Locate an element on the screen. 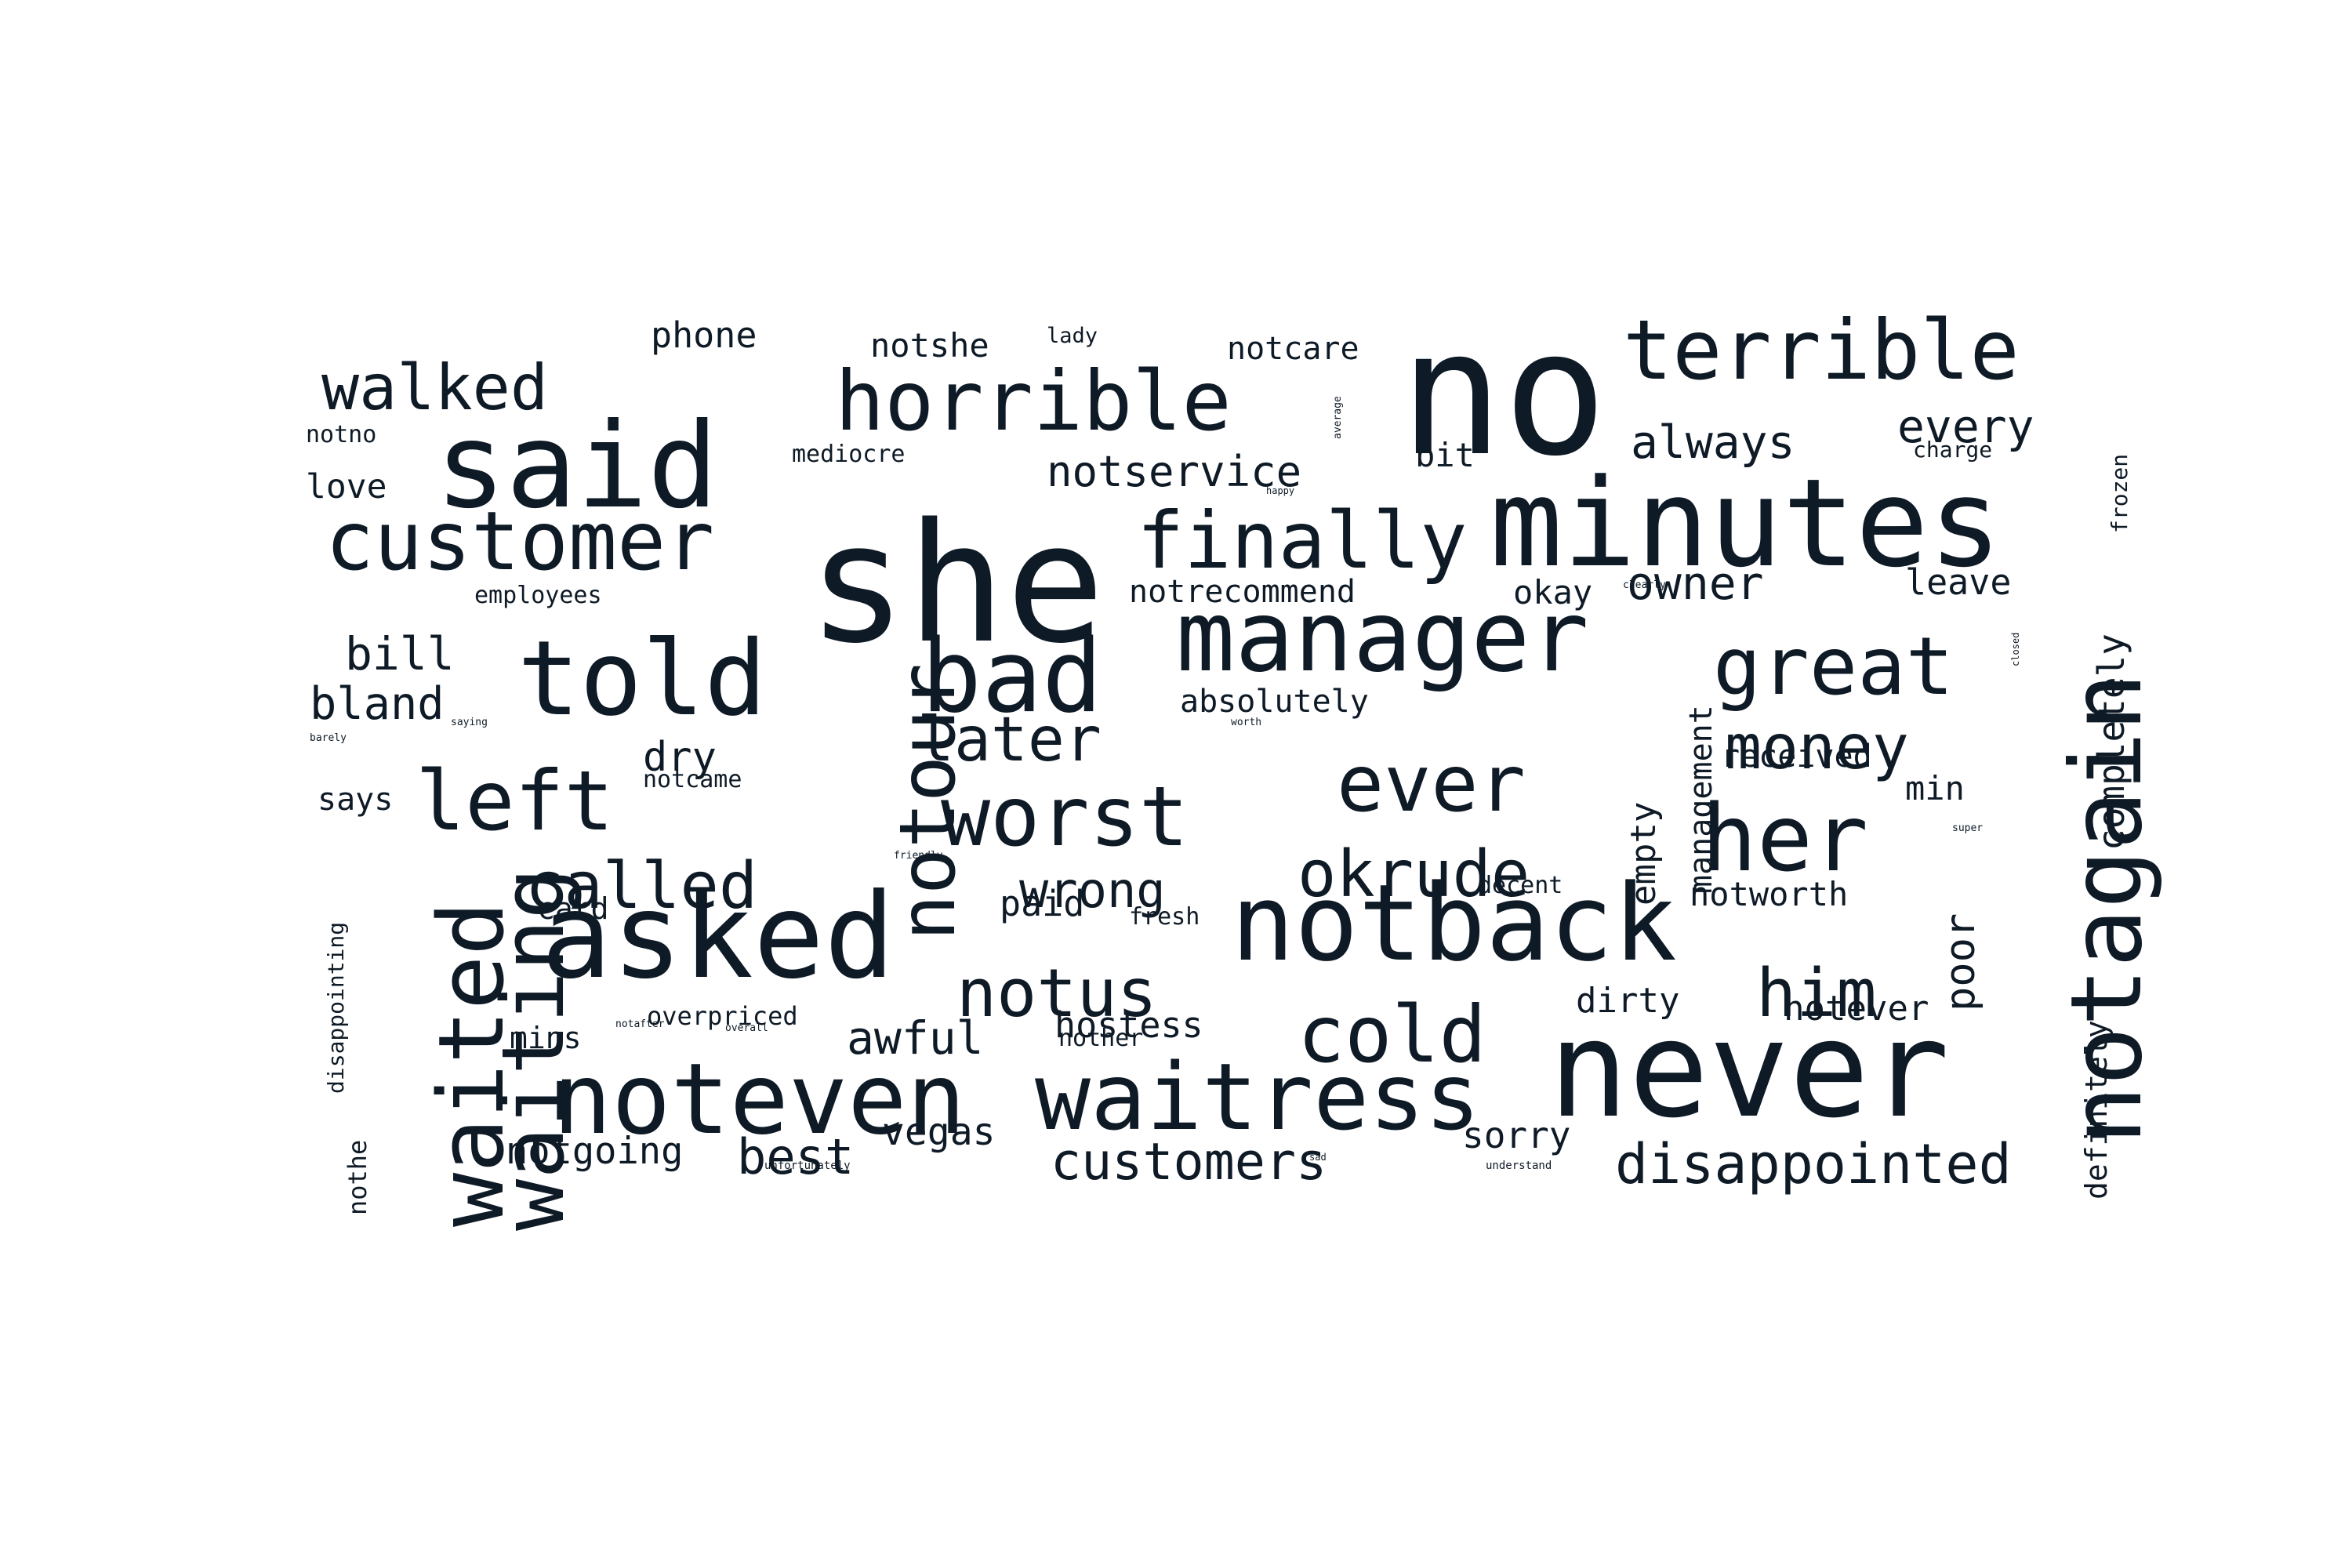 The height and width of the screenshot is (1568, 2352). word-called: called is located at coordinates (641, 886).